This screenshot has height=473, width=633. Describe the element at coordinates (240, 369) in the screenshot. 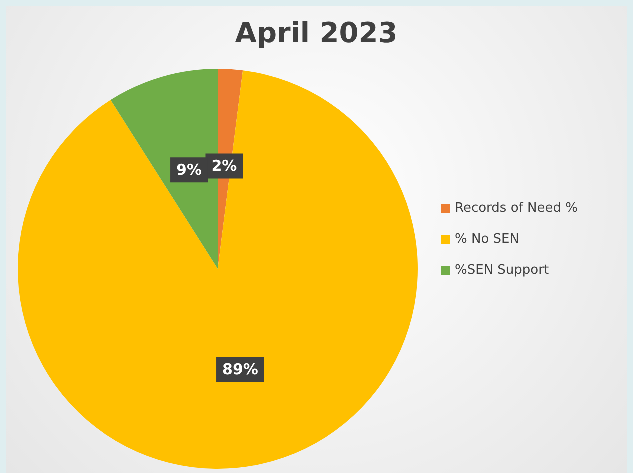

I see `data-label: 89%` at that location.